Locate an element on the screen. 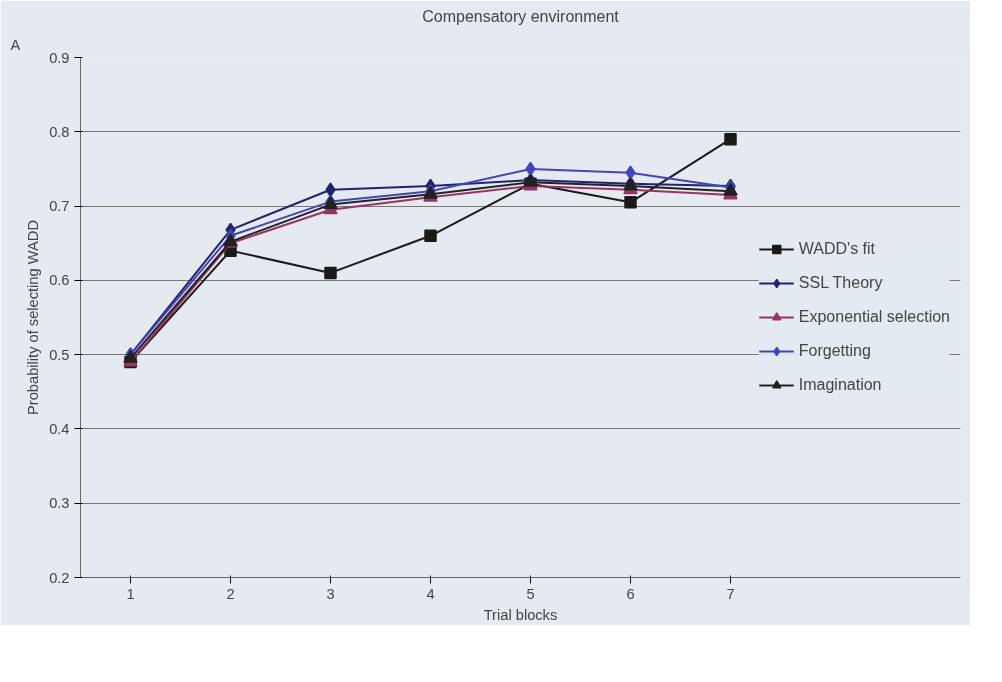 This screenshot has height=682, width=1002. legend-label: Forgetting is located at coordinates (834, 351).